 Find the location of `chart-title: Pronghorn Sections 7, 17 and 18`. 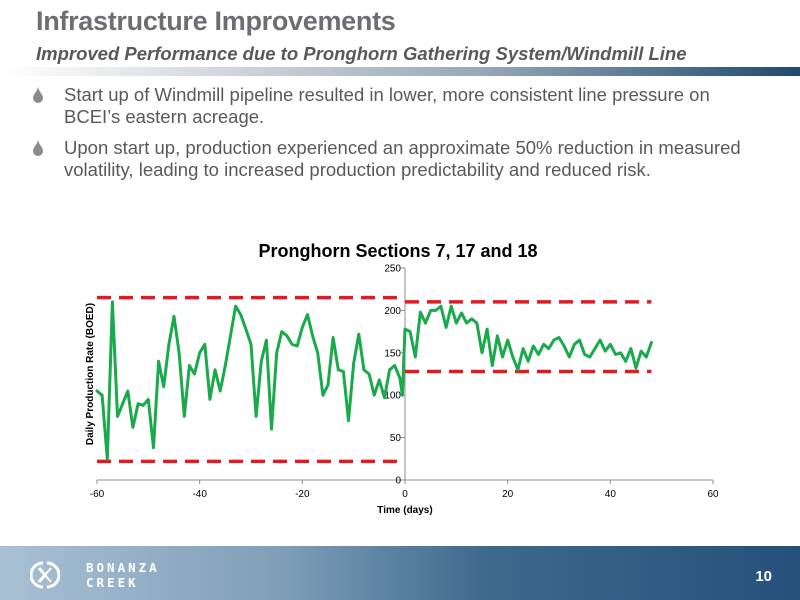

chart-title: Pronghorn Sections 7, 17 and 18 is located at coordinates (397, 251).